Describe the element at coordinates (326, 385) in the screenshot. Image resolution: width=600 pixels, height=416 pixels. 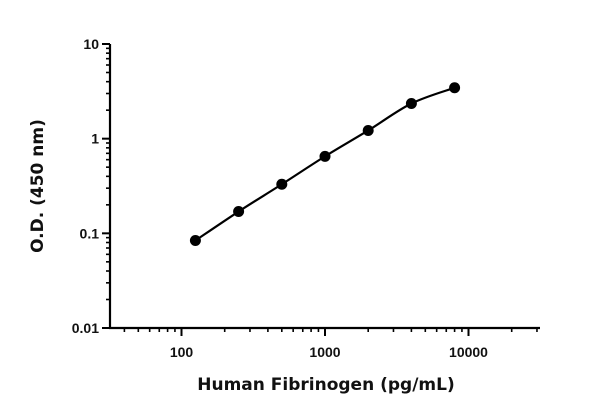
I see `x-axis-title: Human Fibrinogen (pg/mL)` at that location.